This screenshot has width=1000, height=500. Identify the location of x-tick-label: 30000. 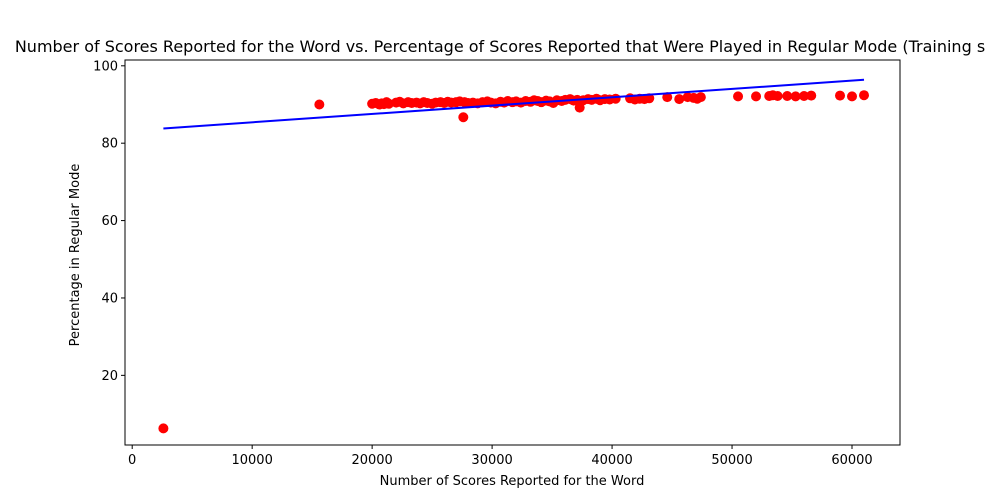
(491, 460).